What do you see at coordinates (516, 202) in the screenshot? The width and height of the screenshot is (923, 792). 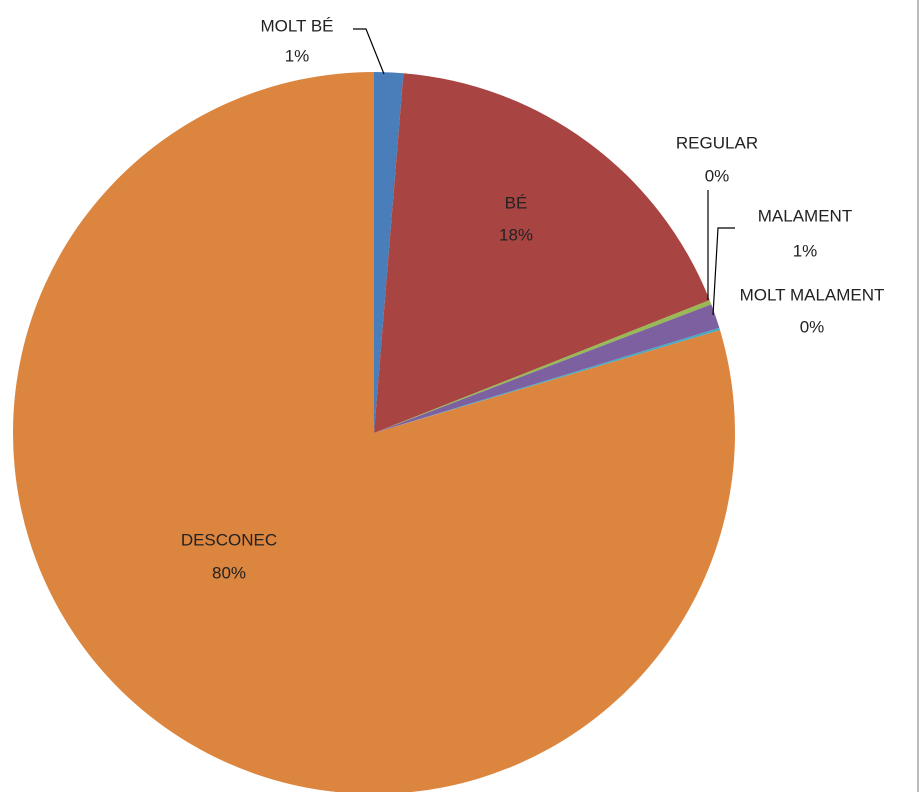 I see `slice-label: BÉ` at bounding box center [516, 202].